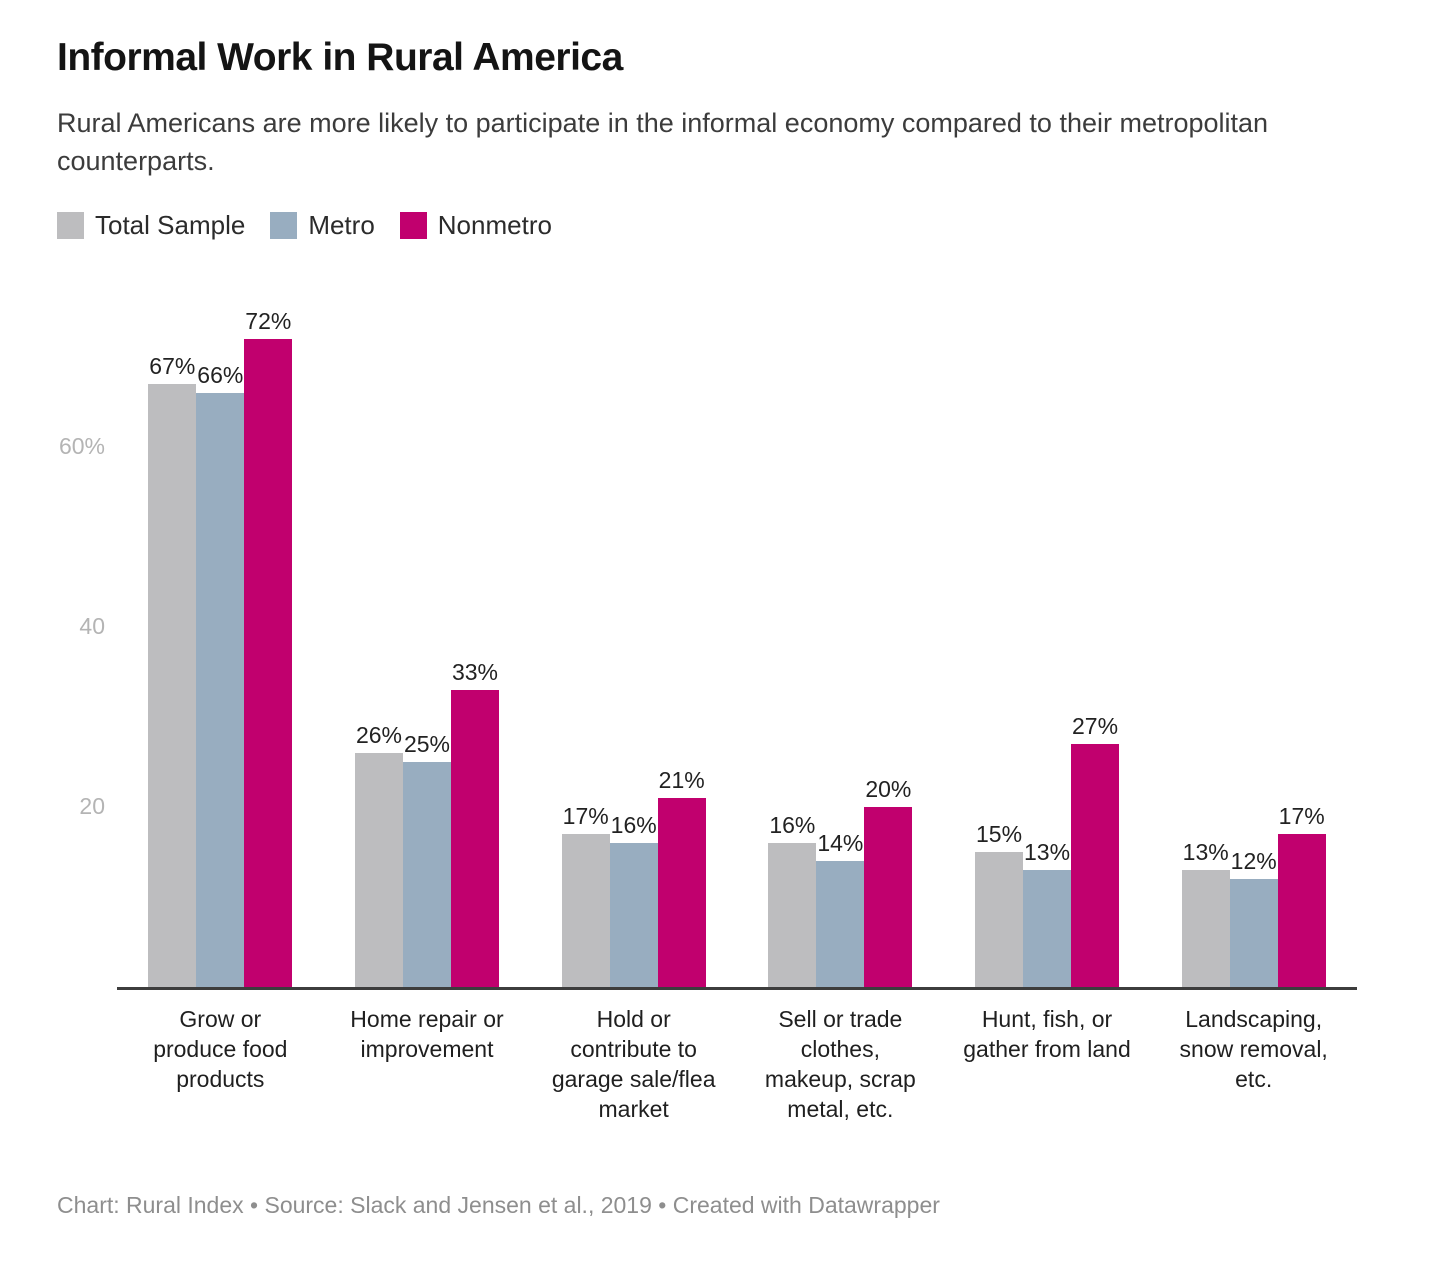 The width and height of the screenshot is (1440, 1262). I want to click on bar-metro: 13%, so click(1047, 913).